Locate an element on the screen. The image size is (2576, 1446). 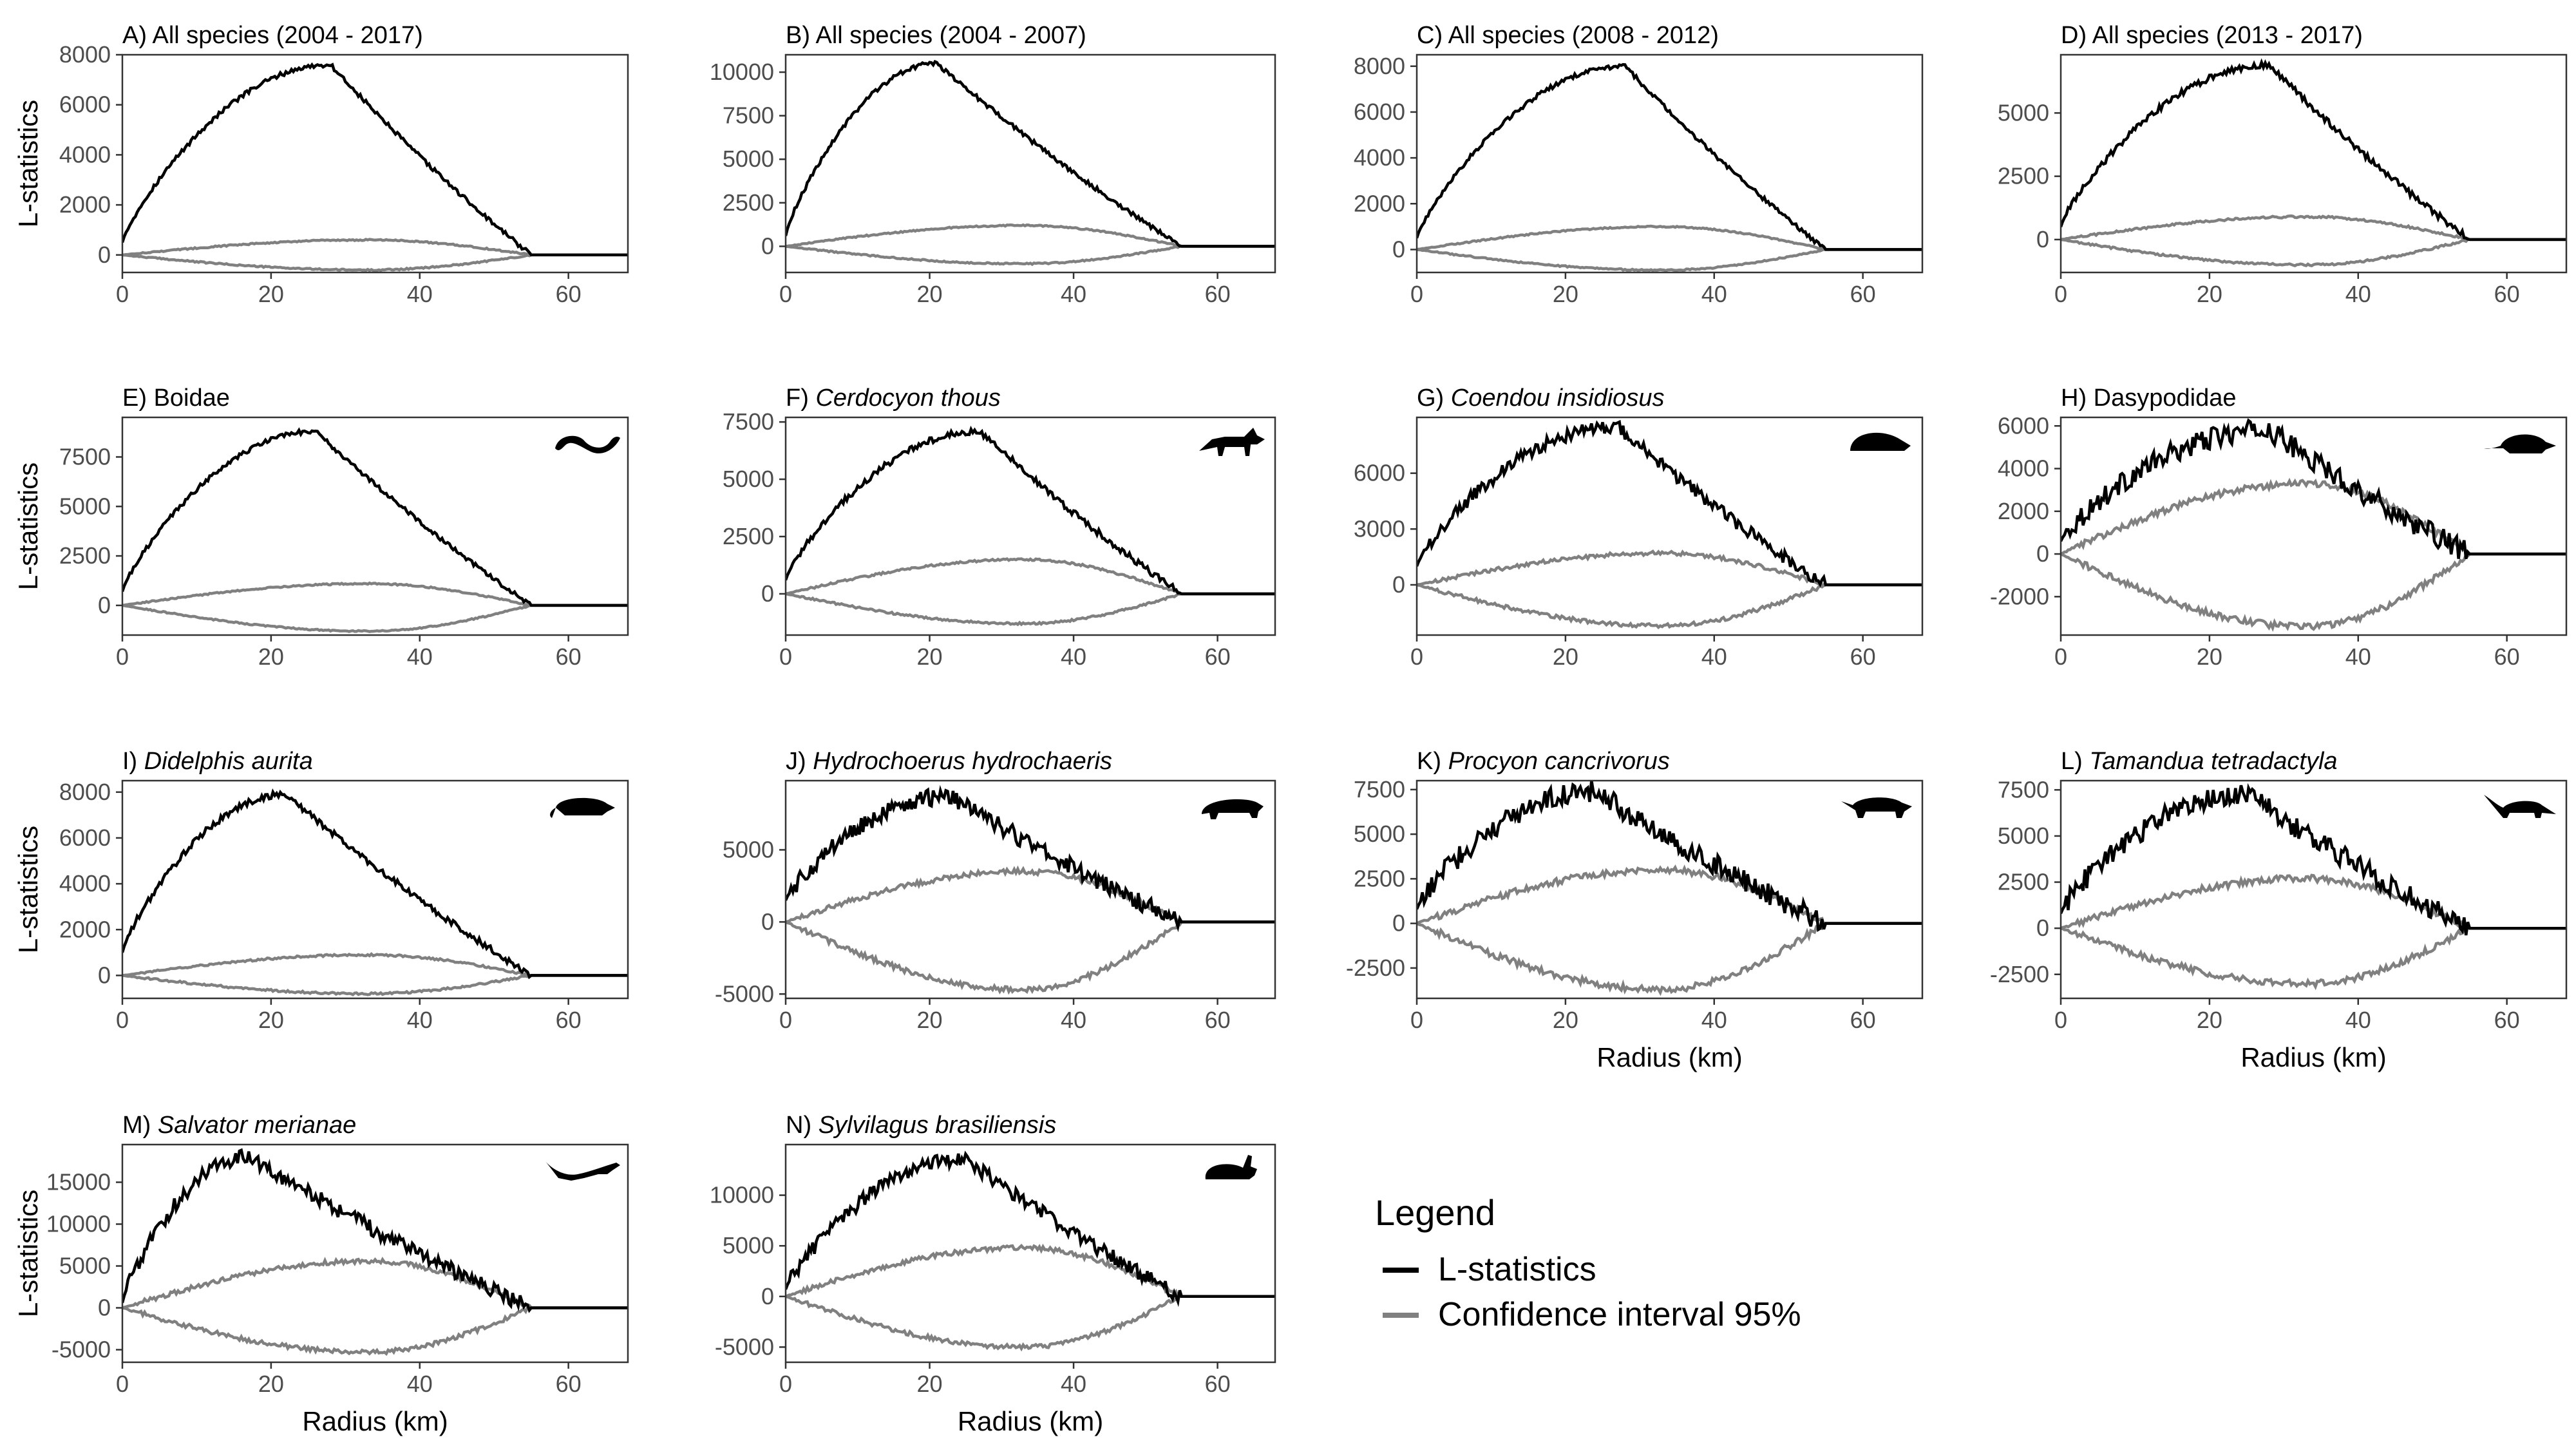
panel-h-title-prefix: H) is located at coordinates (2077, 399).